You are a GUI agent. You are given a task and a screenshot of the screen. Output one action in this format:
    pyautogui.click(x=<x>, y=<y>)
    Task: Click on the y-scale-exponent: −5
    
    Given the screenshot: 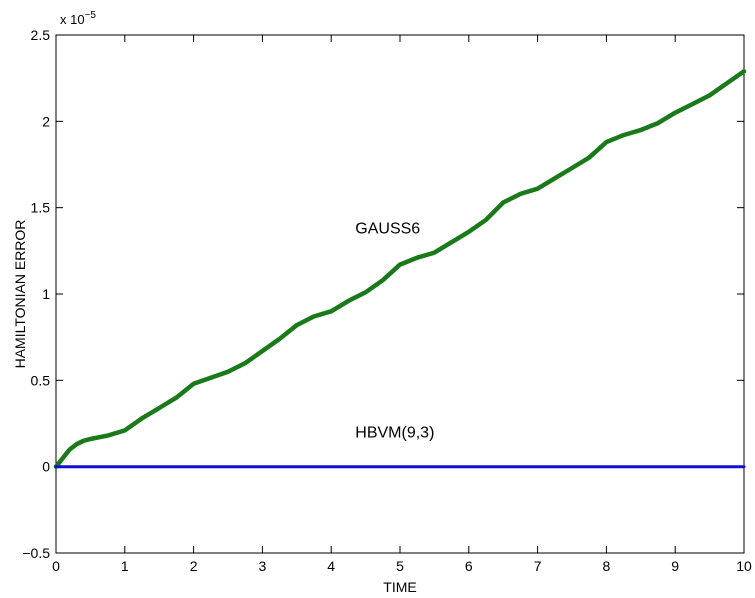 What is the action you would take?
    pyautogui.click(x=91, y=15)
    